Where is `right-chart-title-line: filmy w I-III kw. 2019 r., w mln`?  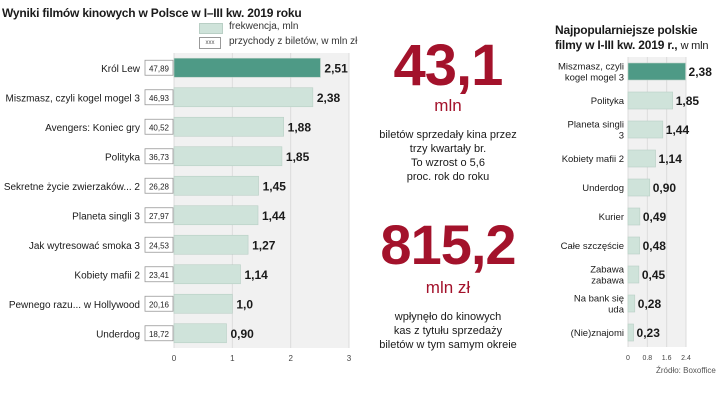 right-chart-title-line: filmy w I-III kw. 2019 r., w mln is located at coordinates (632, 45).